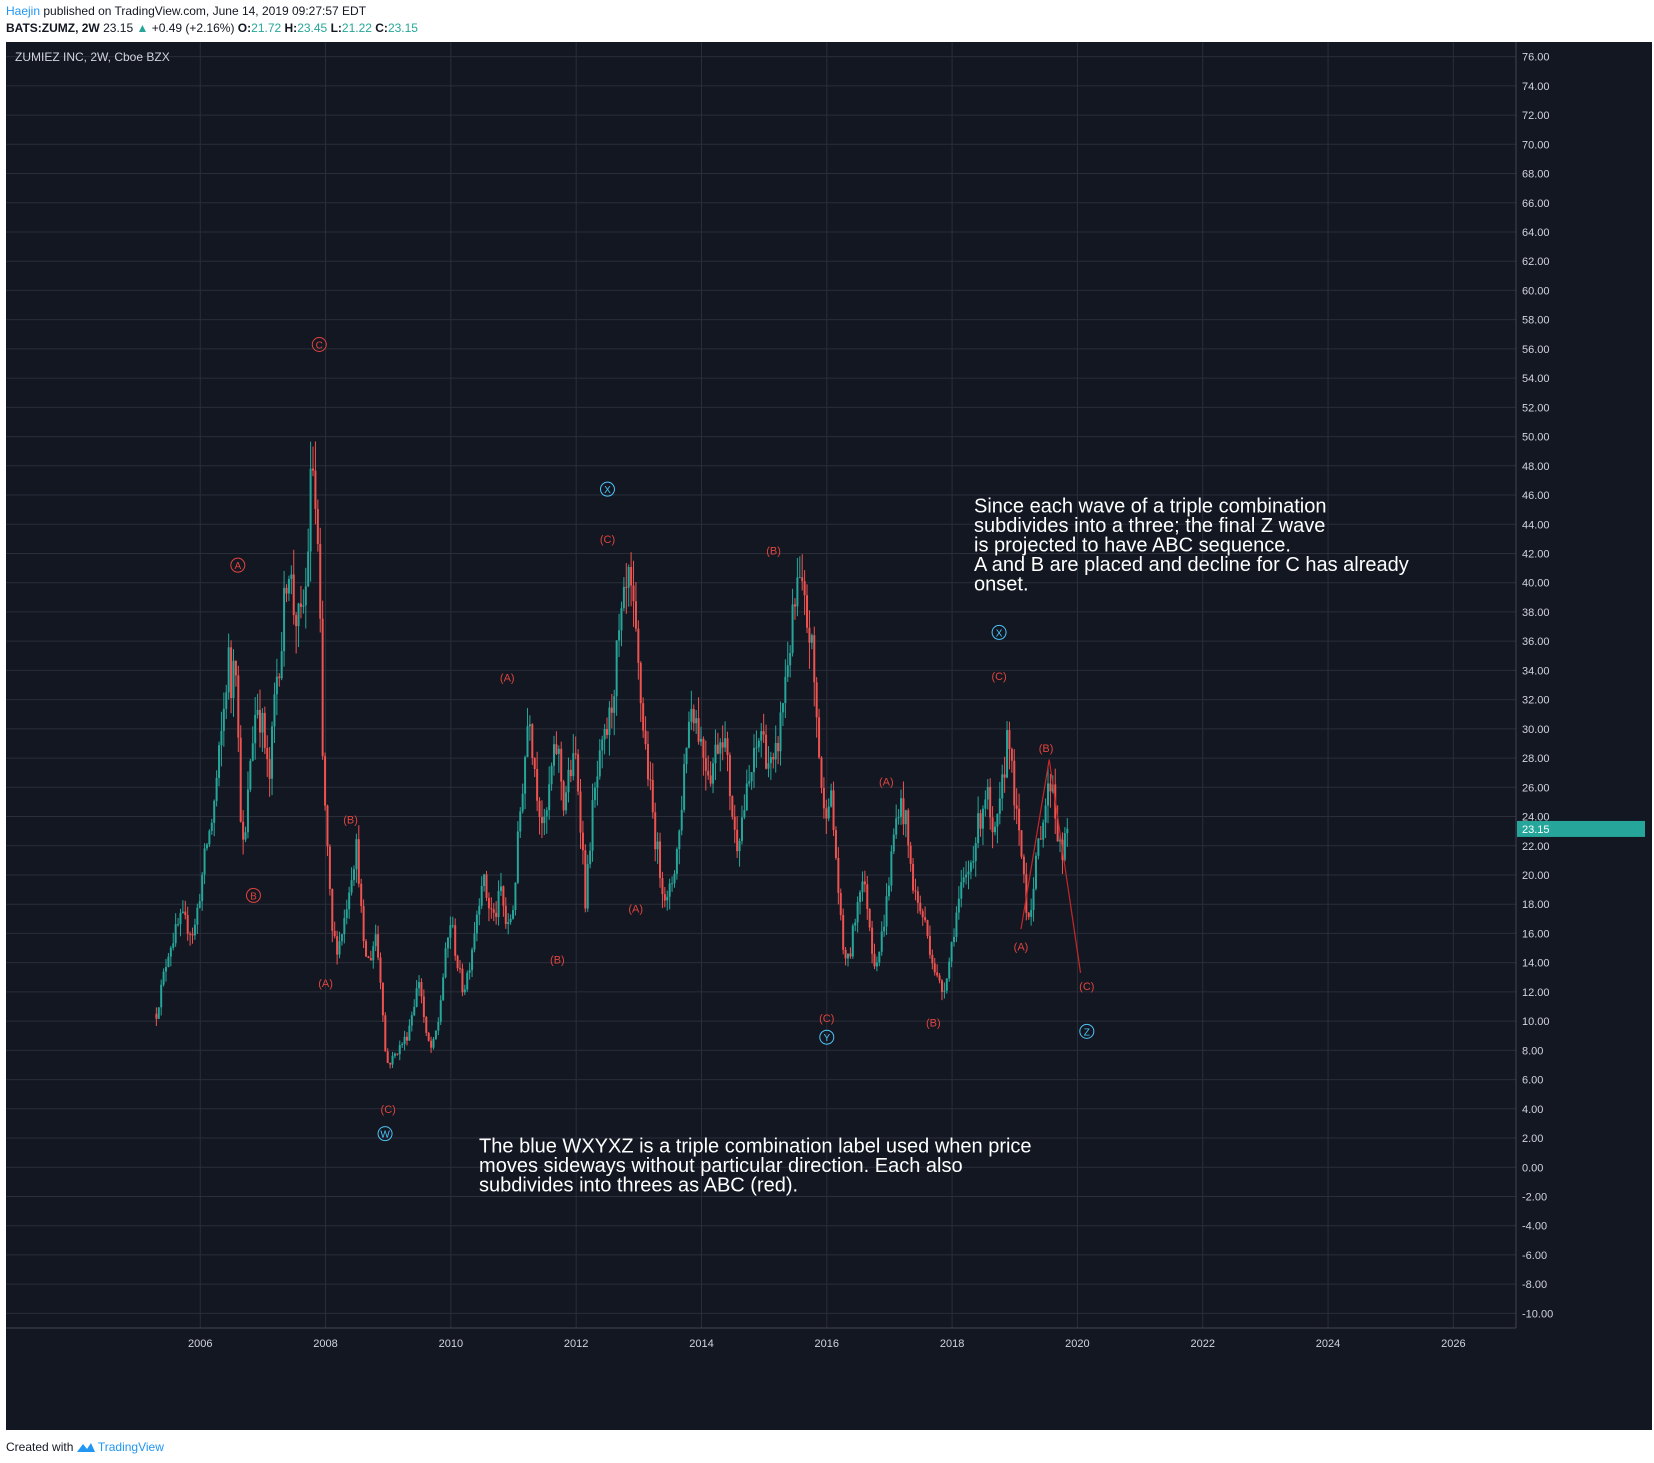 The image size is (1654, 1463). What do you see at coordinates (319, 345) in the screenshot?
I see `wave-label-ring` at bounding box center [319, 345].